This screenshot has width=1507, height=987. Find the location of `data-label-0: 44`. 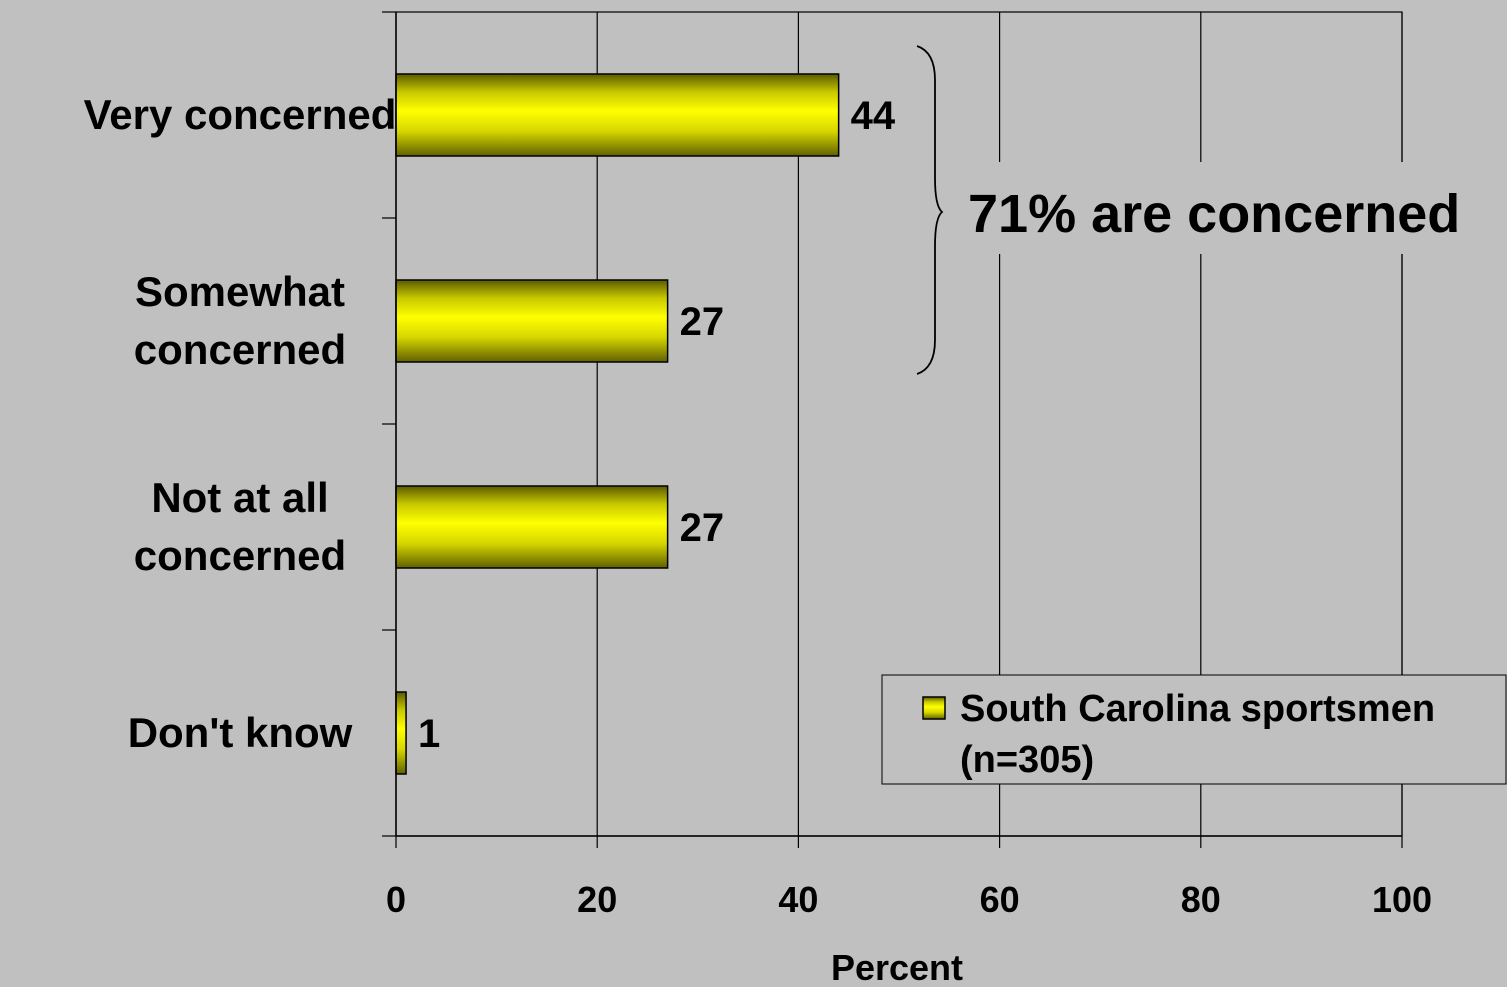

data-label-0: 44 is located at coordinates (873, 116).